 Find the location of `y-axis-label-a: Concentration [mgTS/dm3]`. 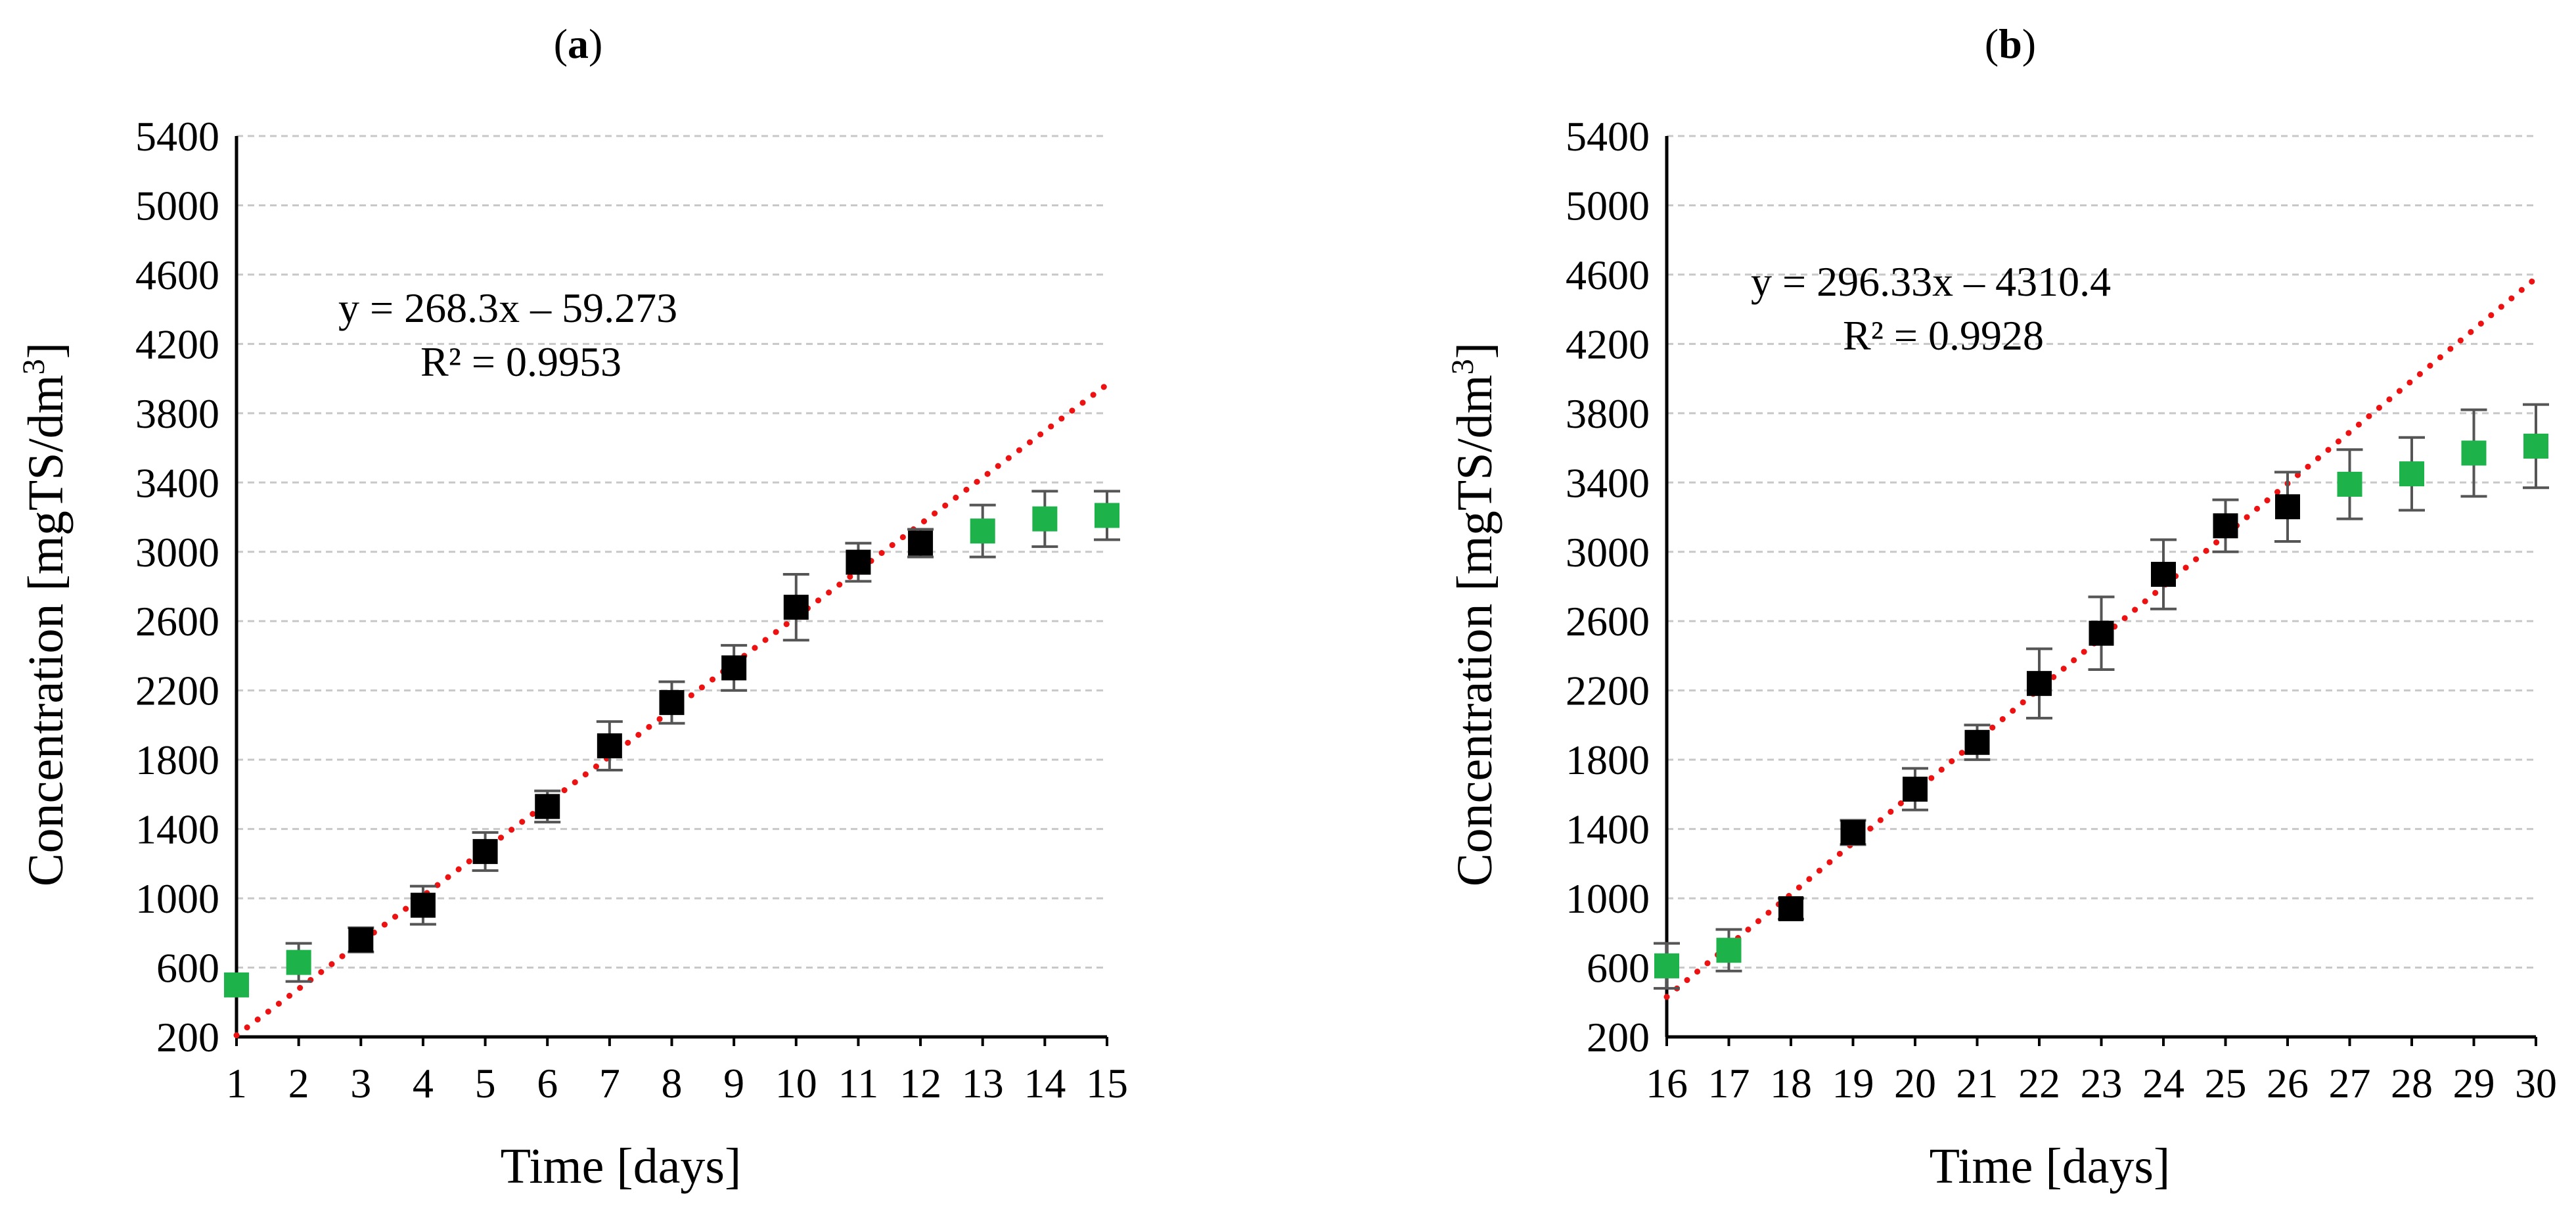

y-axis-label-a: Concentration [mgTS/dm3] is located at coordinates (45, 614).